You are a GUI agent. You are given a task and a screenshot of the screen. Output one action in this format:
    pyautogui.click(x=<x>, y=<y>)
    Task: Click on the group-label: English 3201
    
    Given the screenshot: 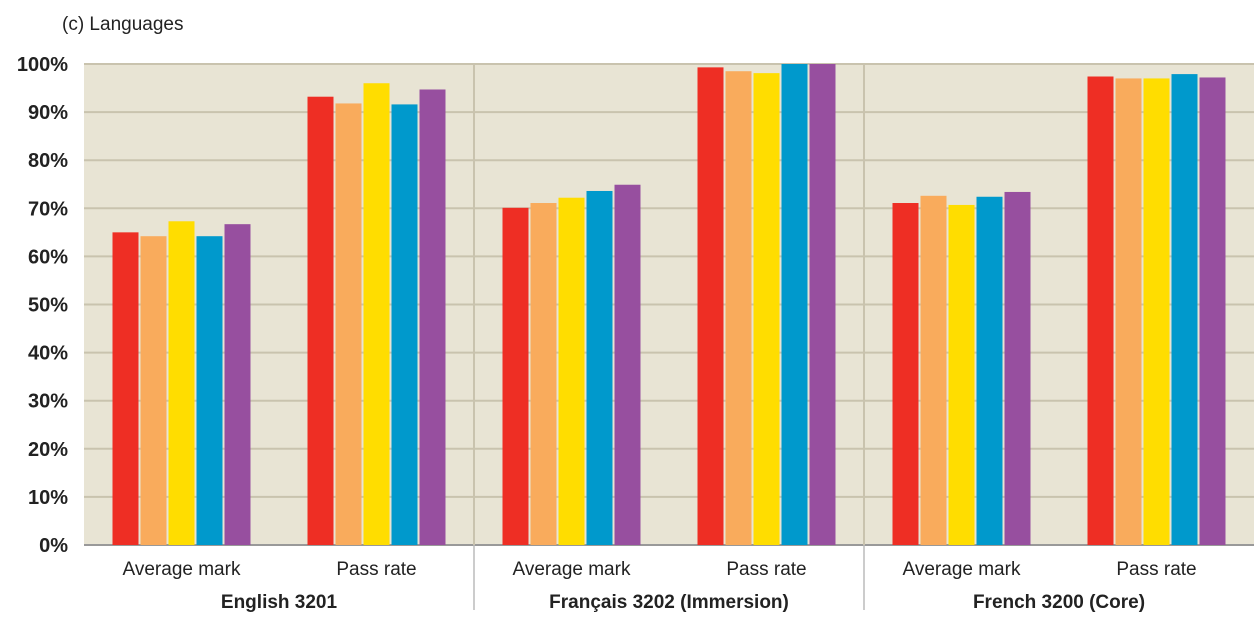 What is the action you would take?
    pyautogui.click(x=279, y=602)
    